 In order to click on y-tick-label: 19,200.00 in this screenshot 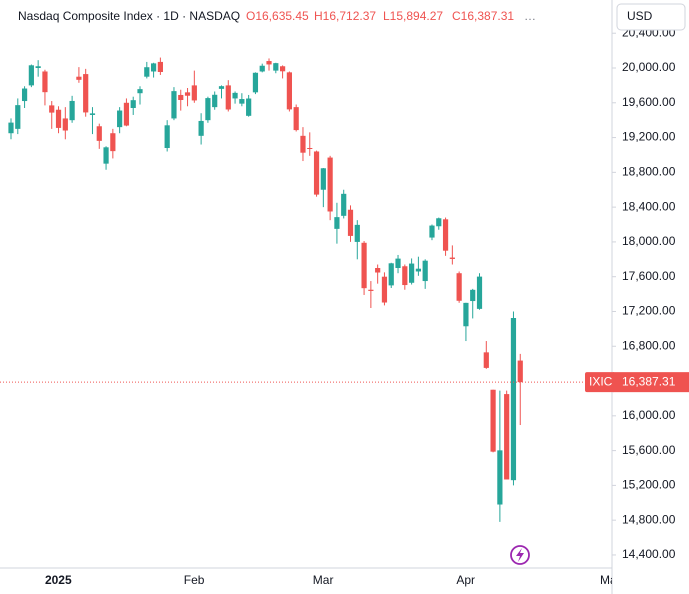, I will do `click(649, 137)`.